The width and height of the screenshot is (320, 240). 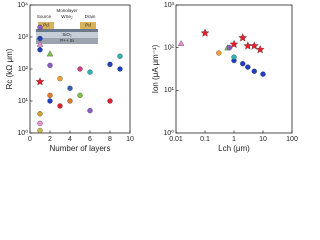 What do you see at coordinates (44, 16) in the screenshot?
I see `inset-label: Source` at bounding box center [44, 16].